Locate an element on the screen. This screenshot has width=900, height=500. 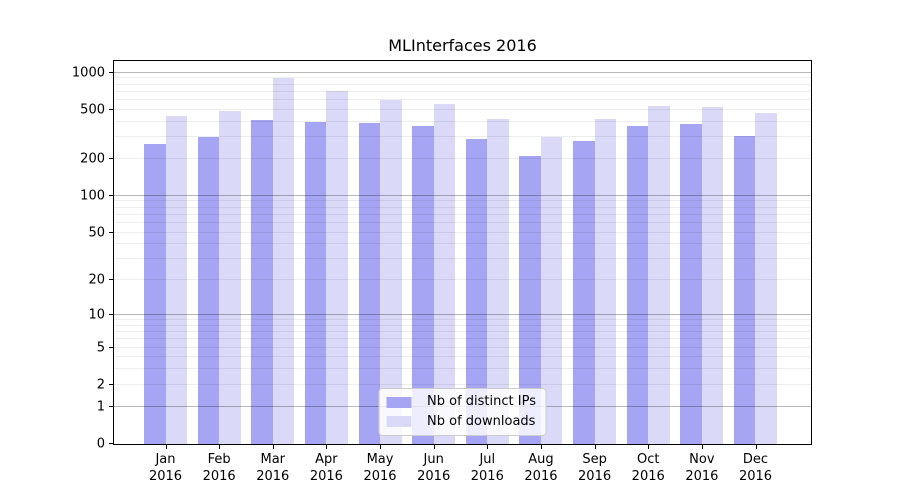
legend-label-distinct-ips: Nb of distinct IPs is located at coordinates (481, 402).